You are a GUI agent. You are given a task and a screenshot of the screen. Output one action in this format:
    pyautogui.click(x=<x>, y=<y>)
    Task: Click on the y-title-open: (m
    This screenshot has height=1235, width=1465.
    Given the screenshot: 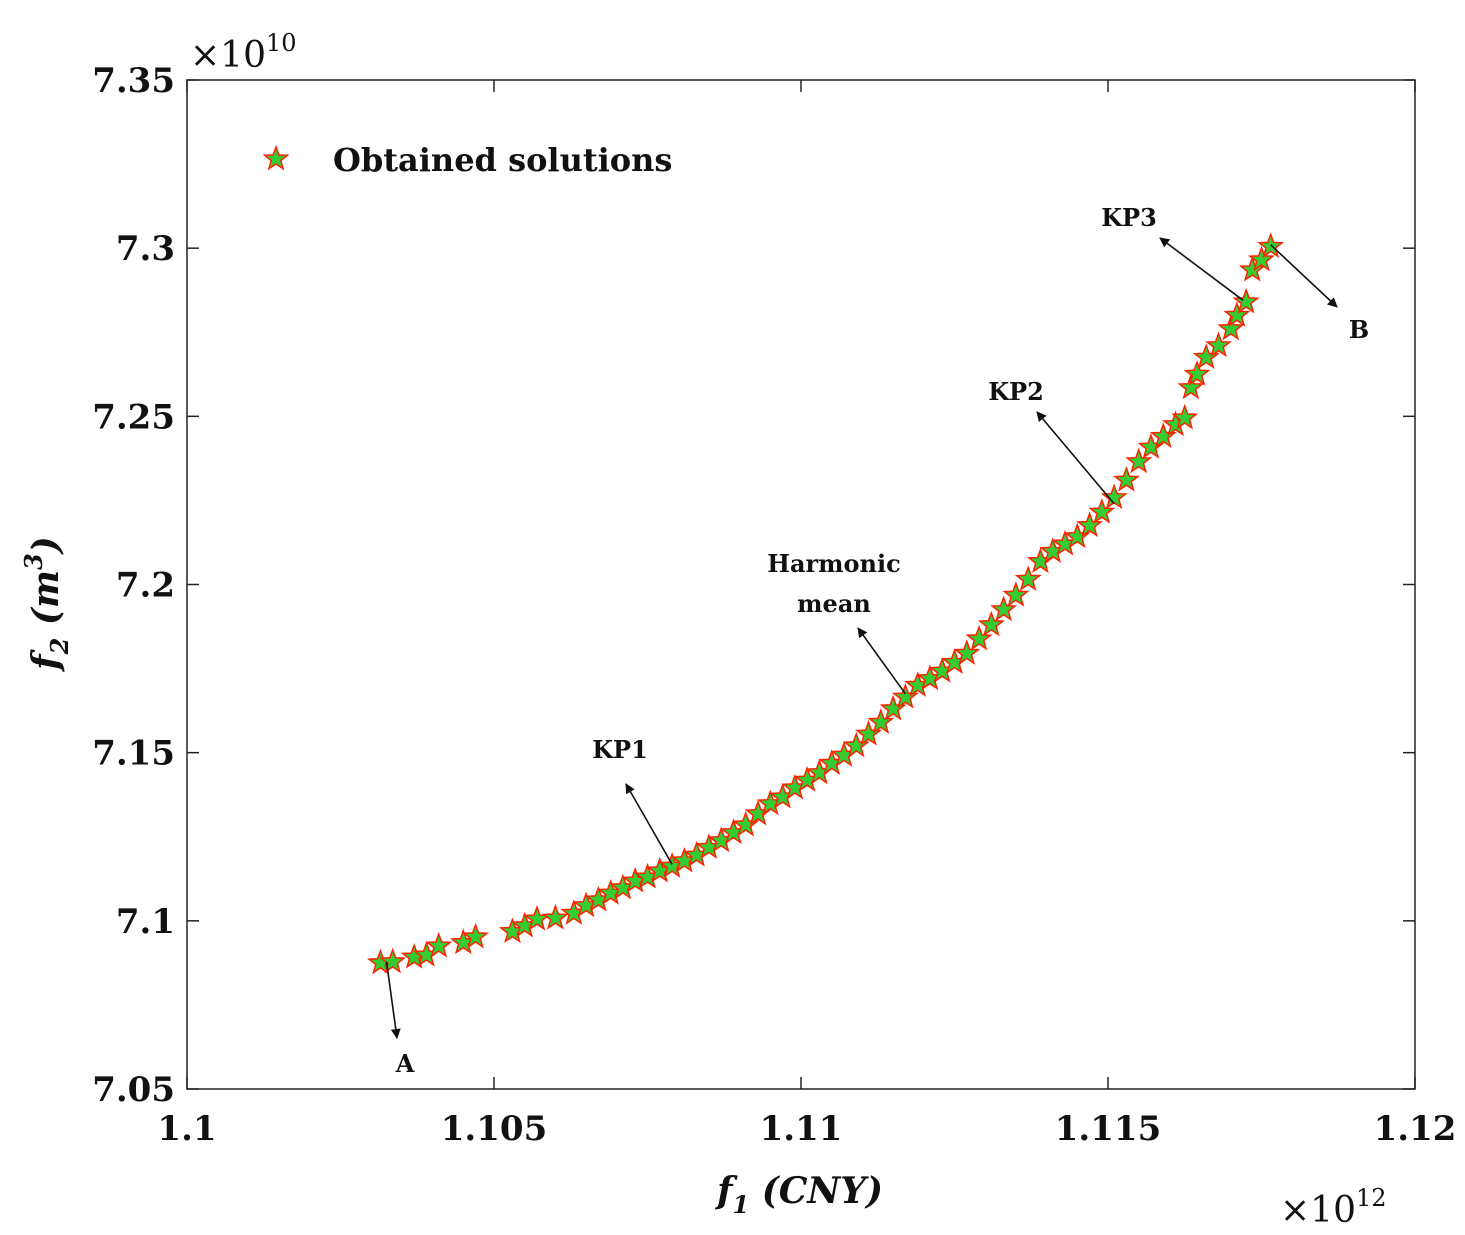 What is the action you would take?
    pyautogui.click(x=46, y=604)
    